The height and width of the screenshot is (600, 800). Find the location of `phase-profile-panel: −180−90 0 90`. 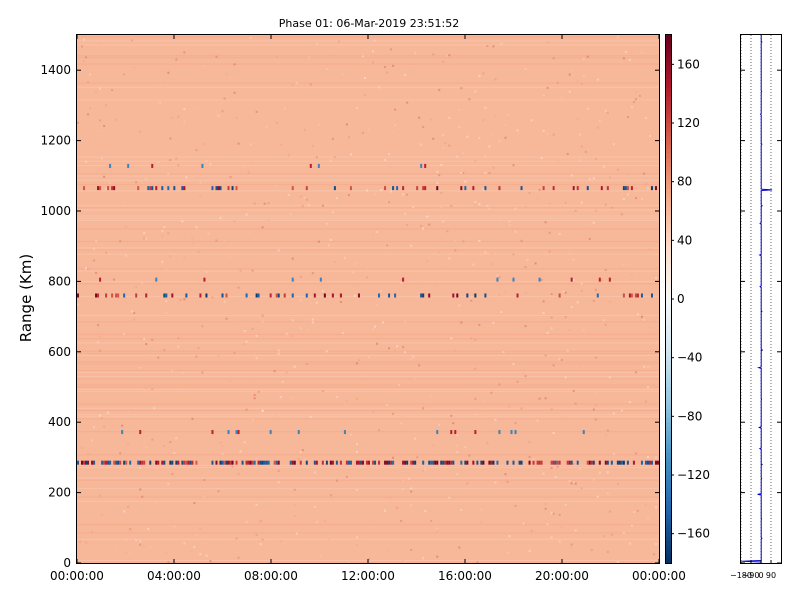

phase-profile-panel: −180−90 0 90 is located at coordinates (755, 307).